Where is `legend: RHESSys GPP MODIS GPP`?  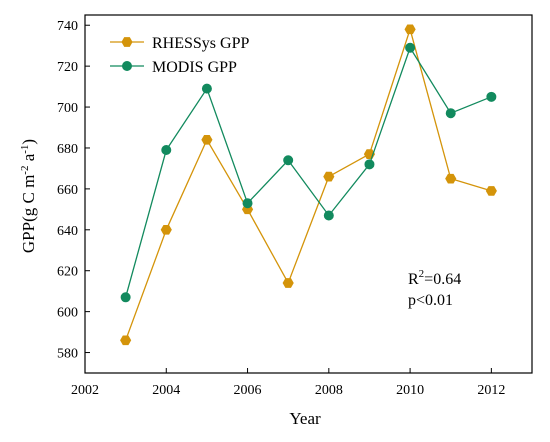 legend: RHESSys GPP MODIS GPP is located at coordinates (179, 55).